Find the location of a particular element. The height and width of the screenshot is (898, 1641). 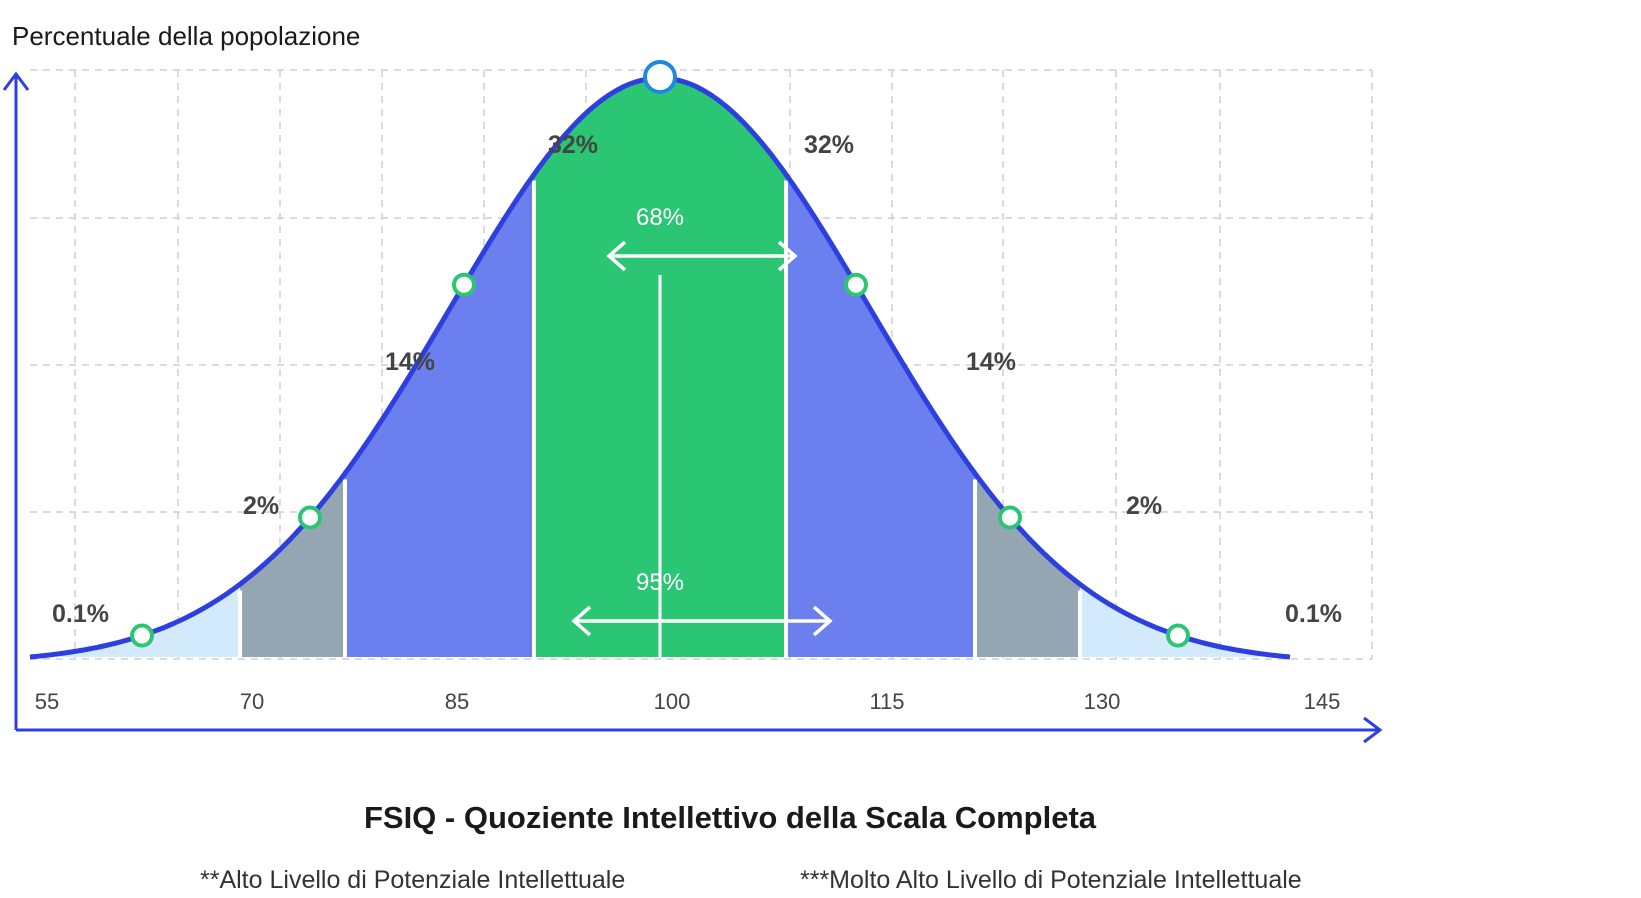

band-label-0: 0.1% is located at coordinates (80, 614).